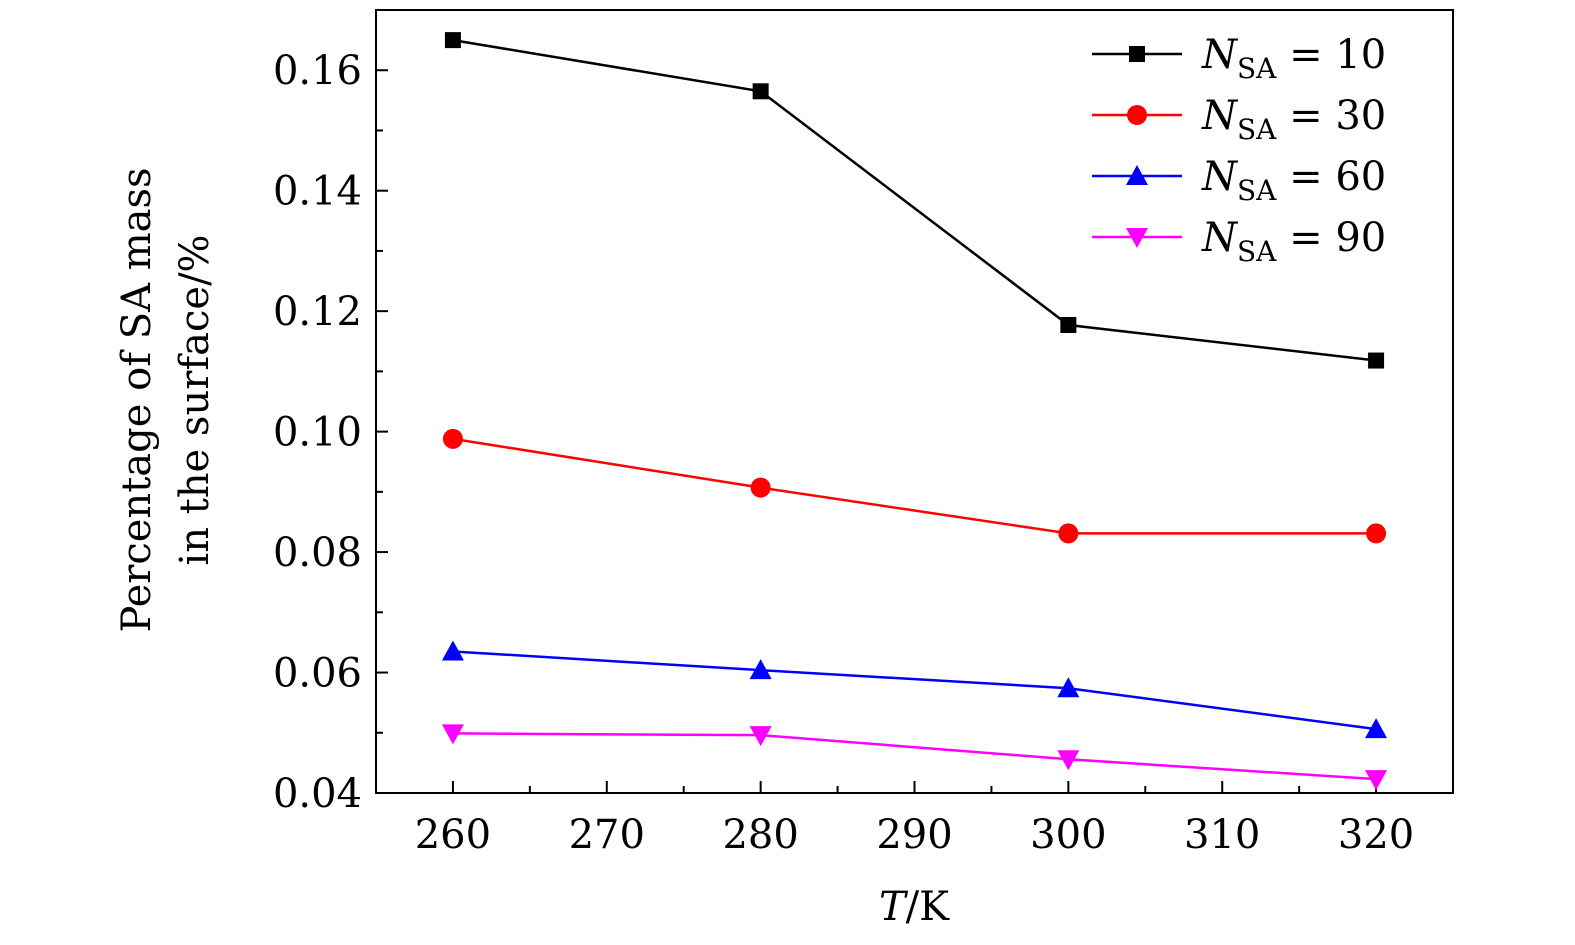 The image size is (1575, 945). Describe the element at coordinates (1293, 58) in the screenshot. I see `legend-label: NSA = 10` at that location.